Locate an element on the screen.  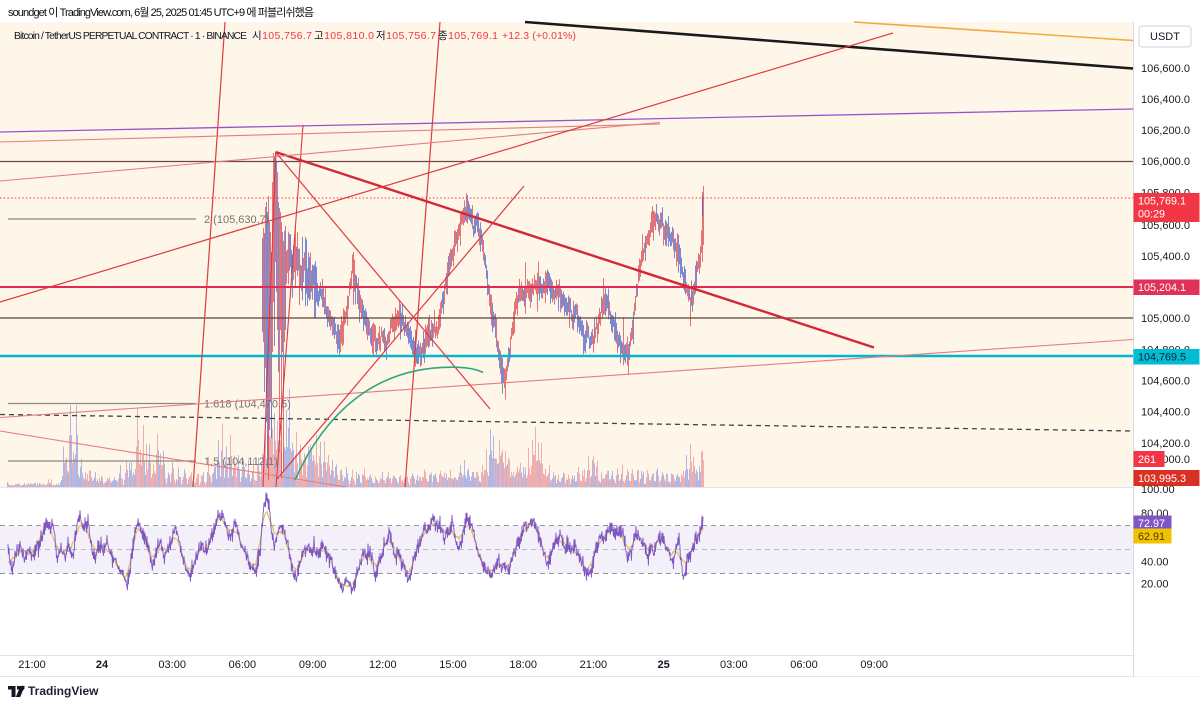
svg-text: 40.00 is located at coordinates (1155, 563).